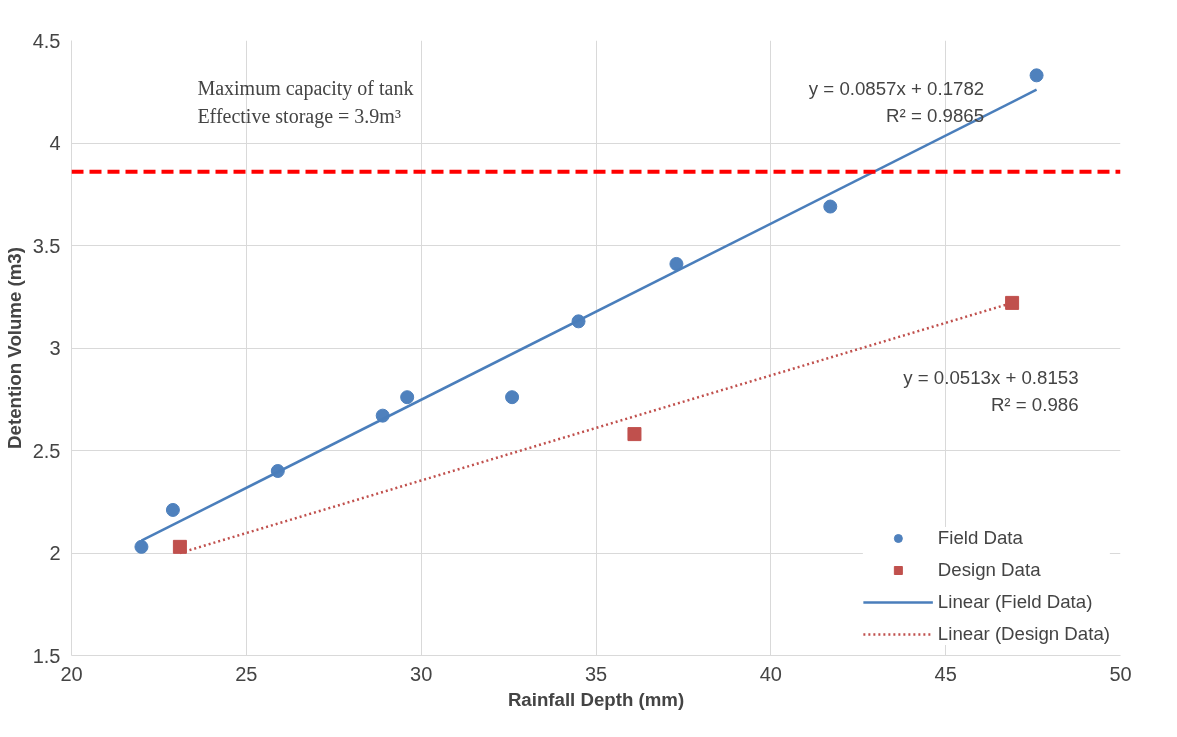 This screenshot has height=737, width=1177. I want to click on y-tick-label: 1.5, so click(46, 655).